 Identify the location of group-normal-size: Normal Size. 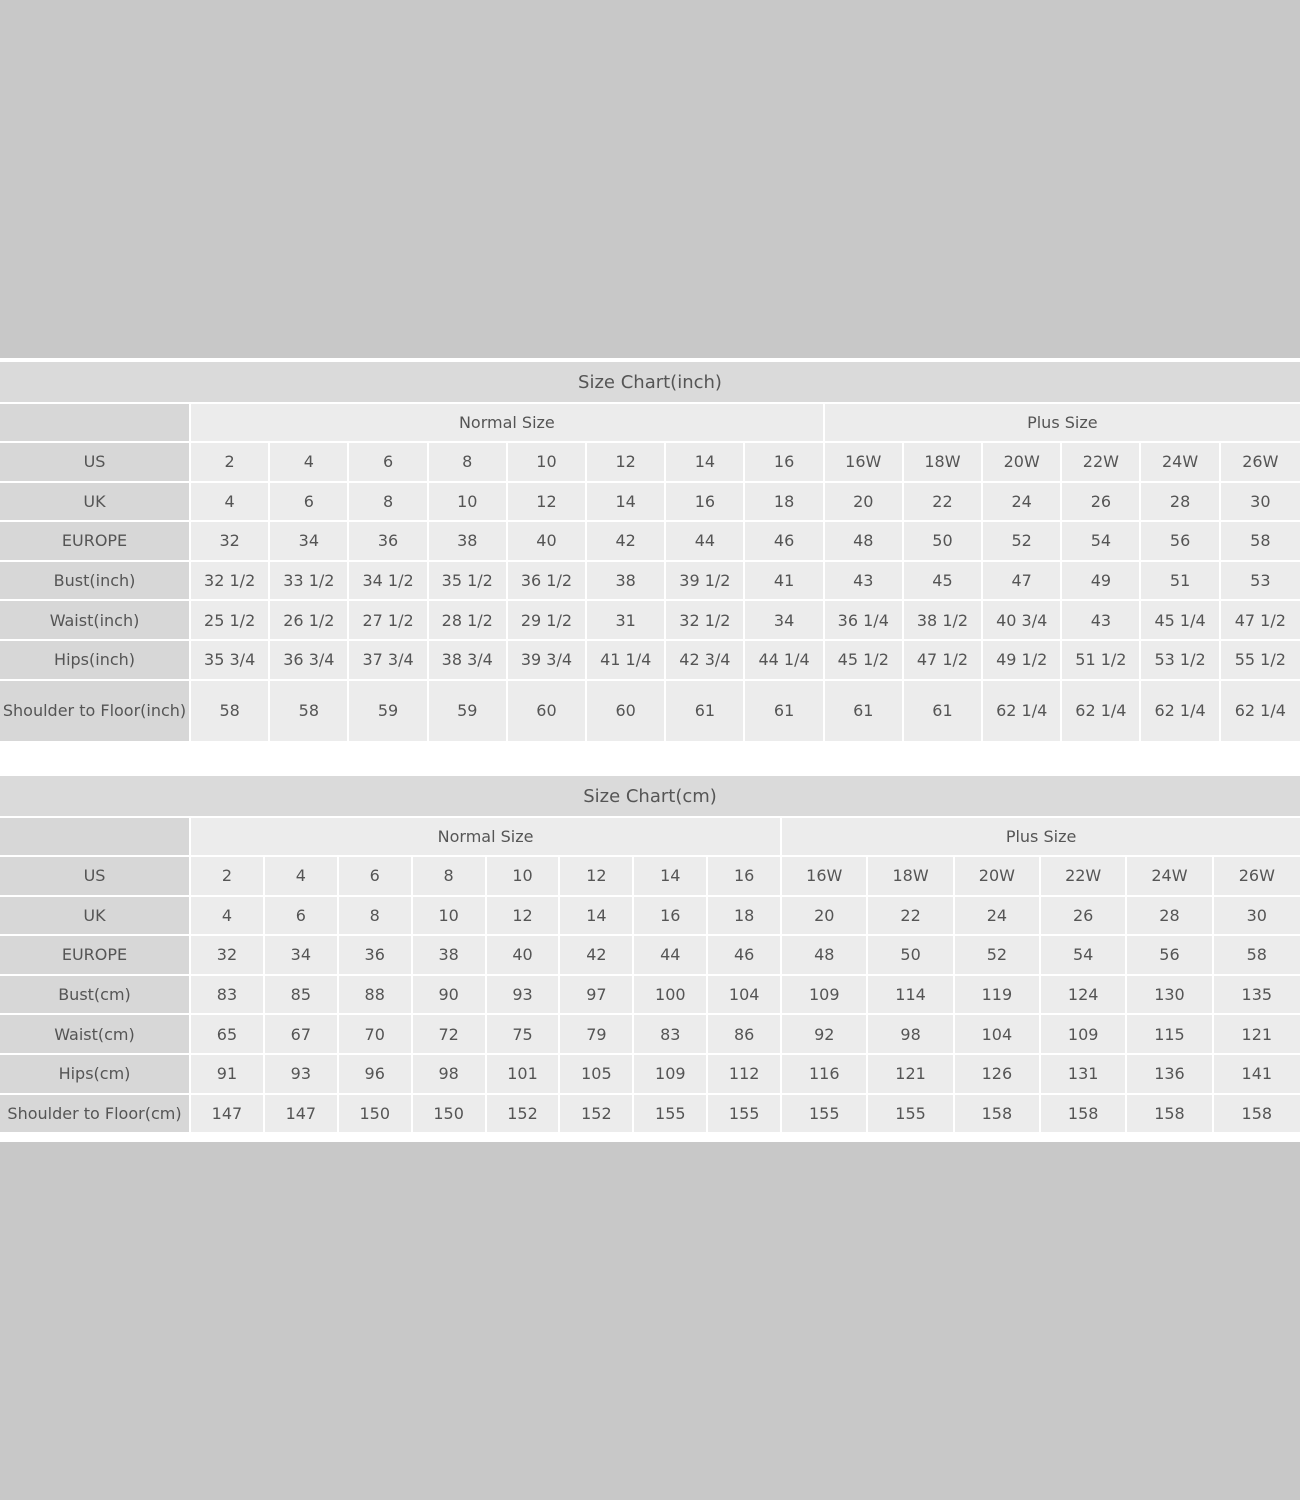
(487, 837).